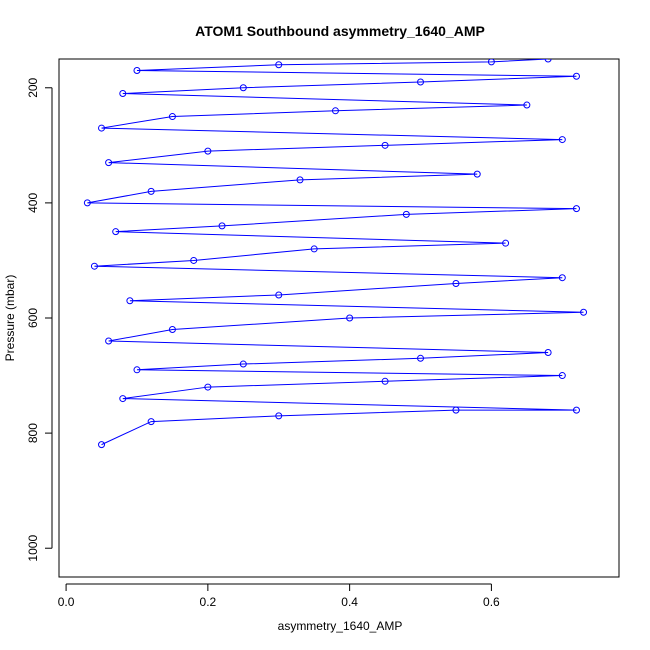  Describe the element at coordinates (340, 626) in the screenshot. I see `x-axis-label: asymmetry_1640_AMP` at that location.